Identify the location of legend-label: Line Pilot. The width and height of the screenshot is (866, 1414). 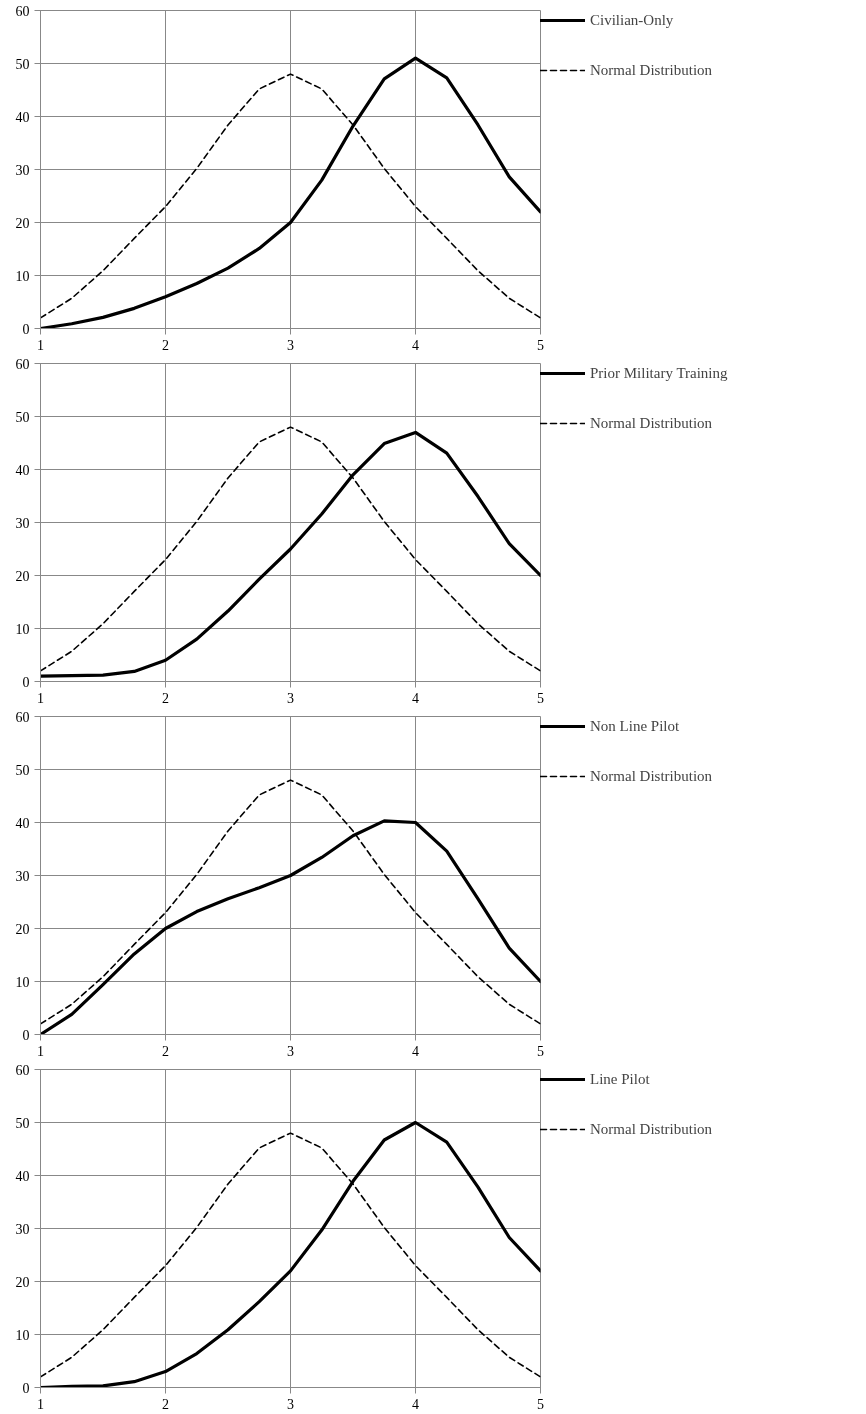
(620, 1079).